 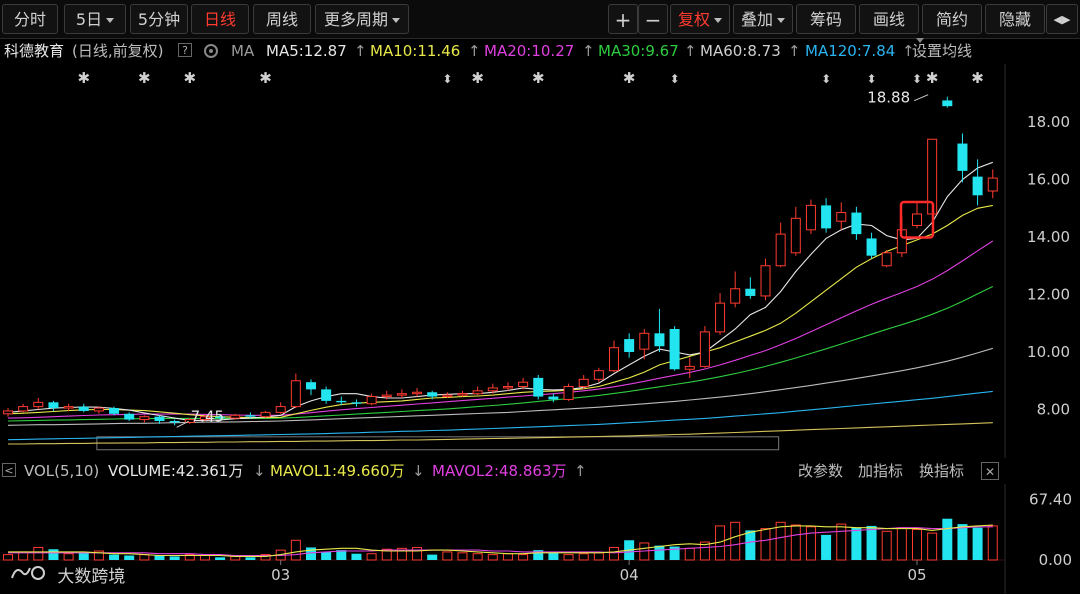 I want to click on tab-weekly: 周线, so click(x=282, y=19).